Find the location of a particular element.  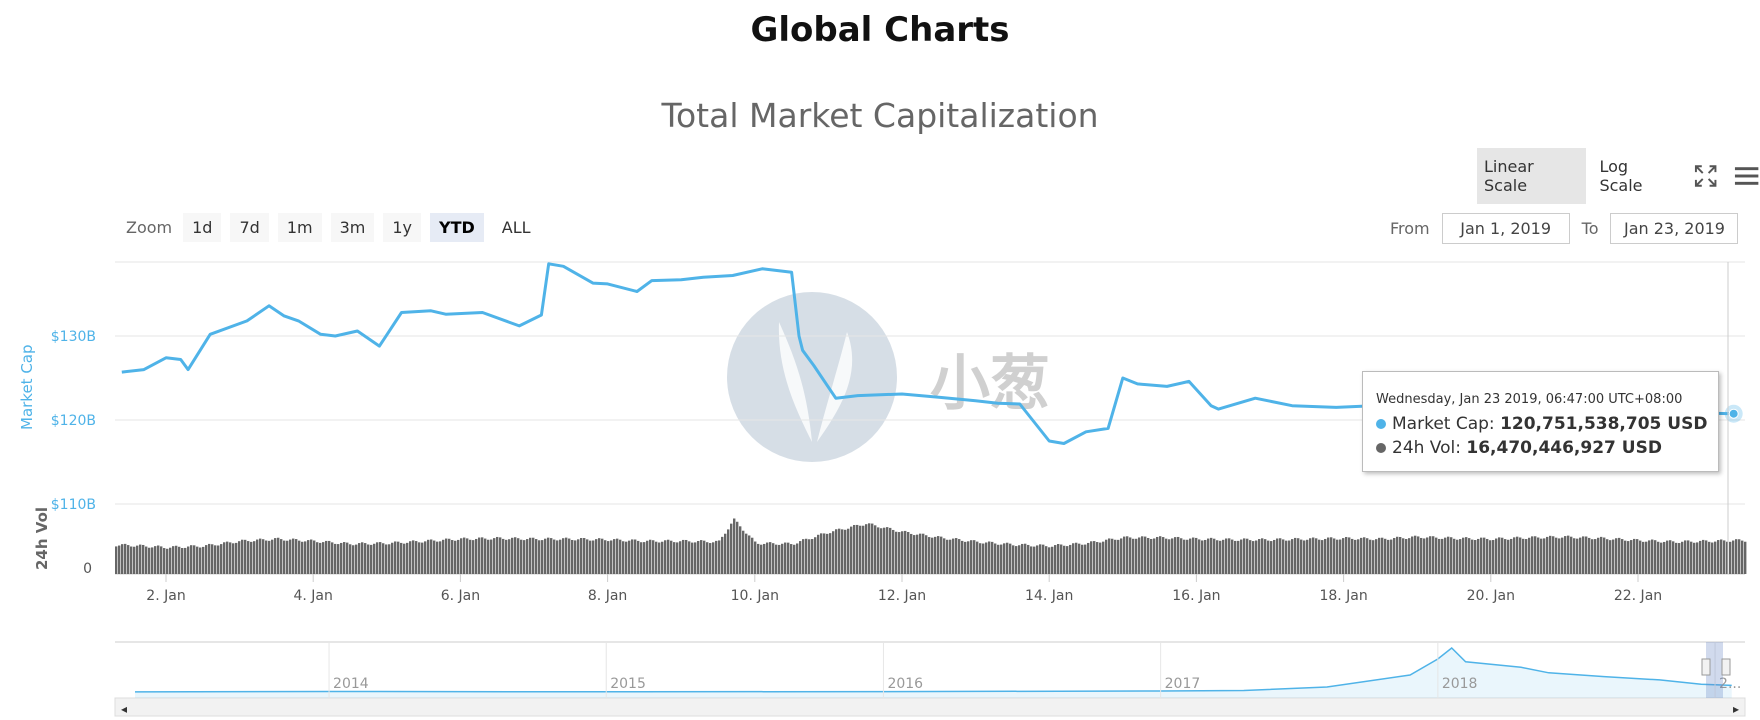

menu-icon is located at coordinates (1746, 176).